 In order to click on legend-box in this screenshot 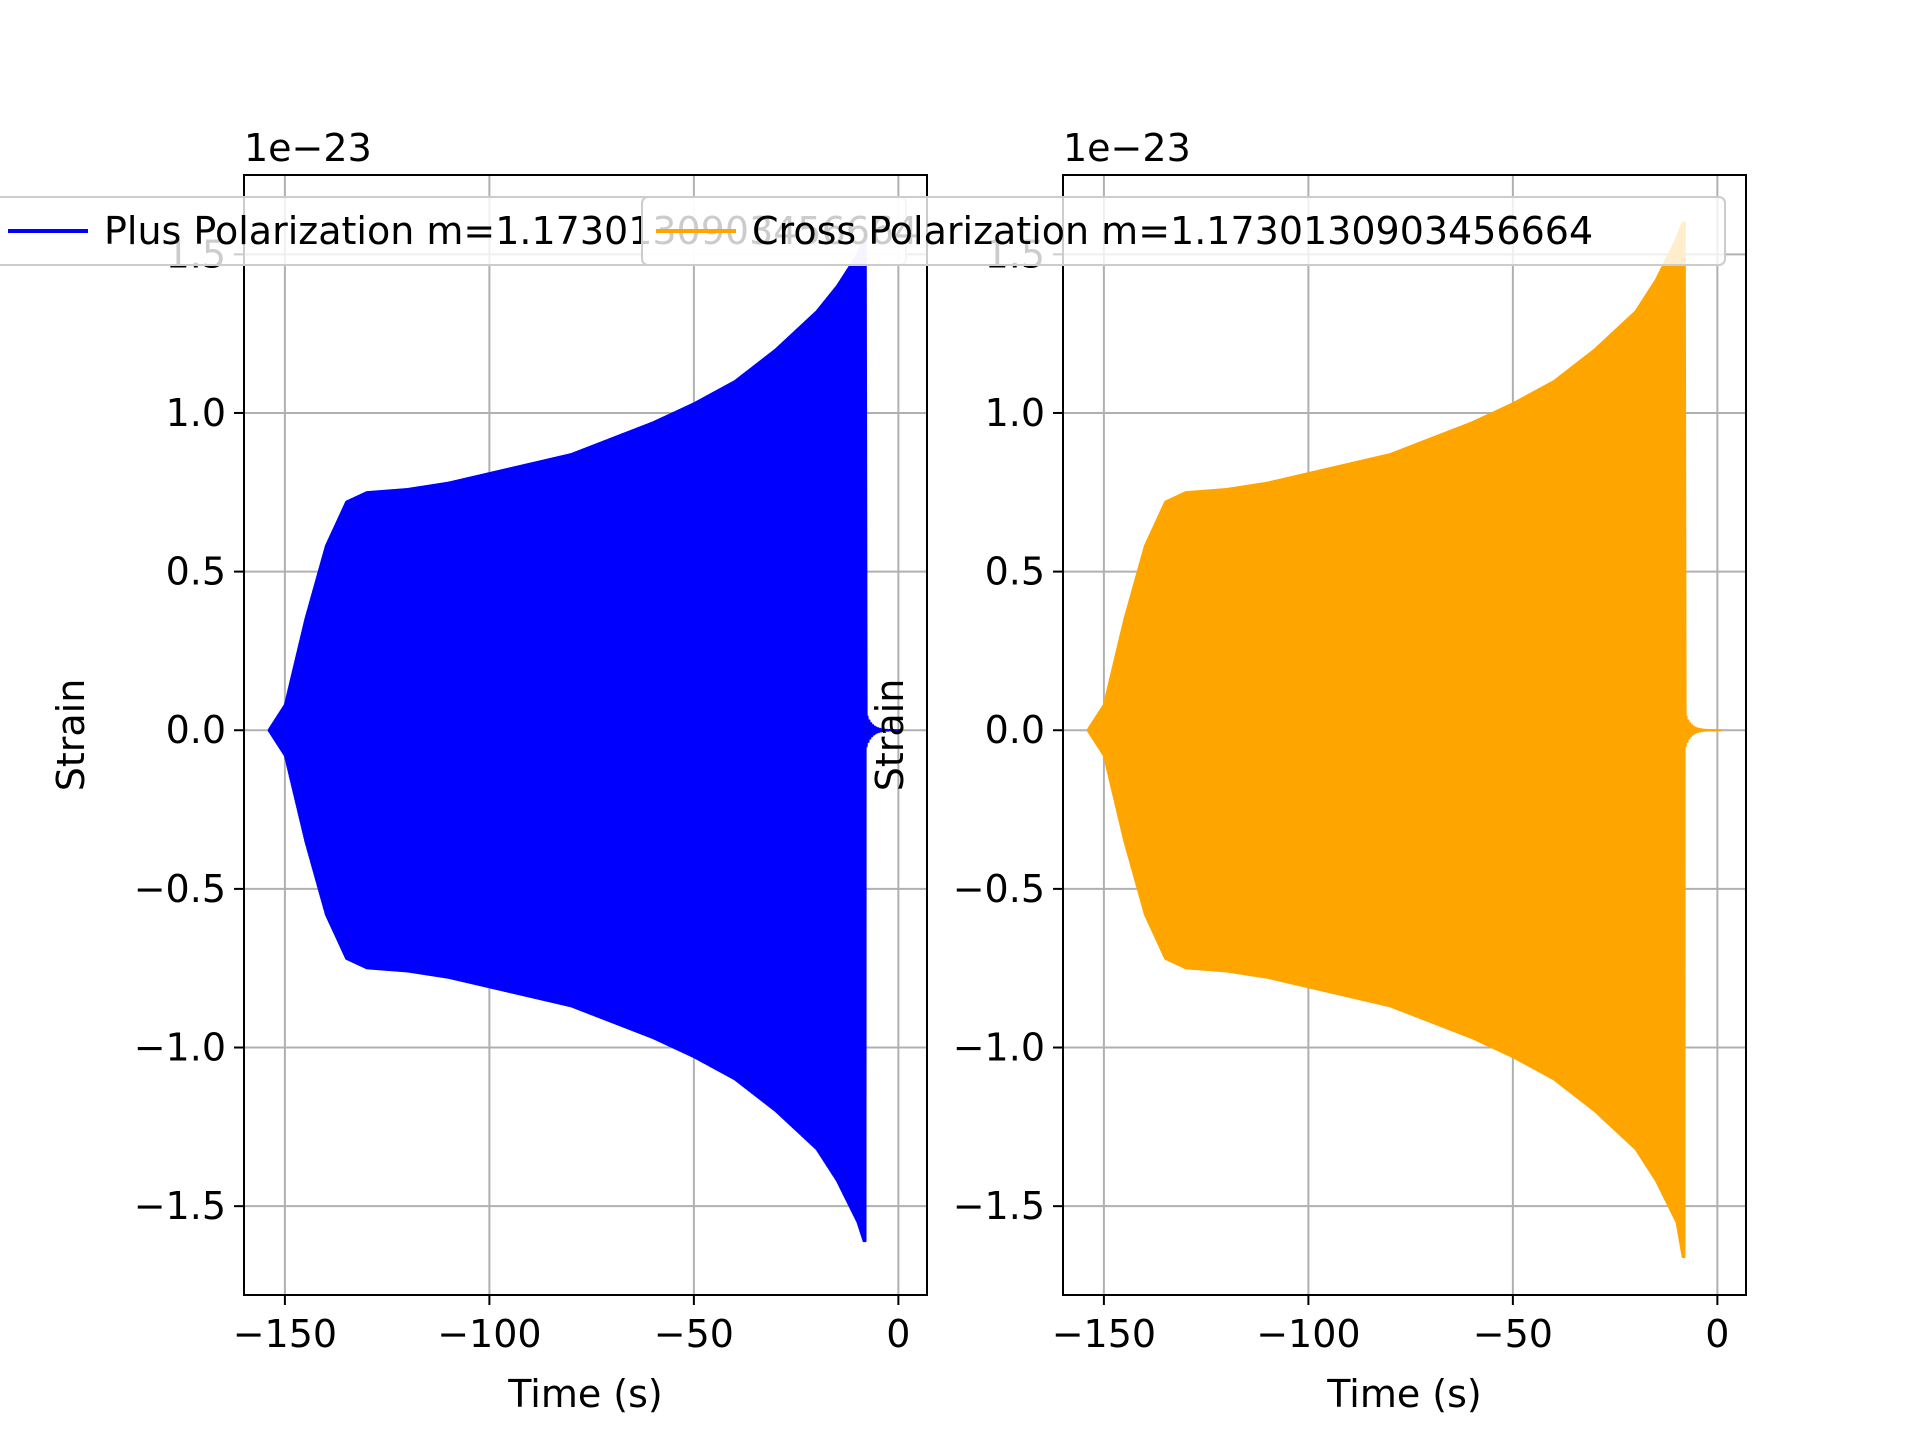, I will do `click(1183, 231)`.